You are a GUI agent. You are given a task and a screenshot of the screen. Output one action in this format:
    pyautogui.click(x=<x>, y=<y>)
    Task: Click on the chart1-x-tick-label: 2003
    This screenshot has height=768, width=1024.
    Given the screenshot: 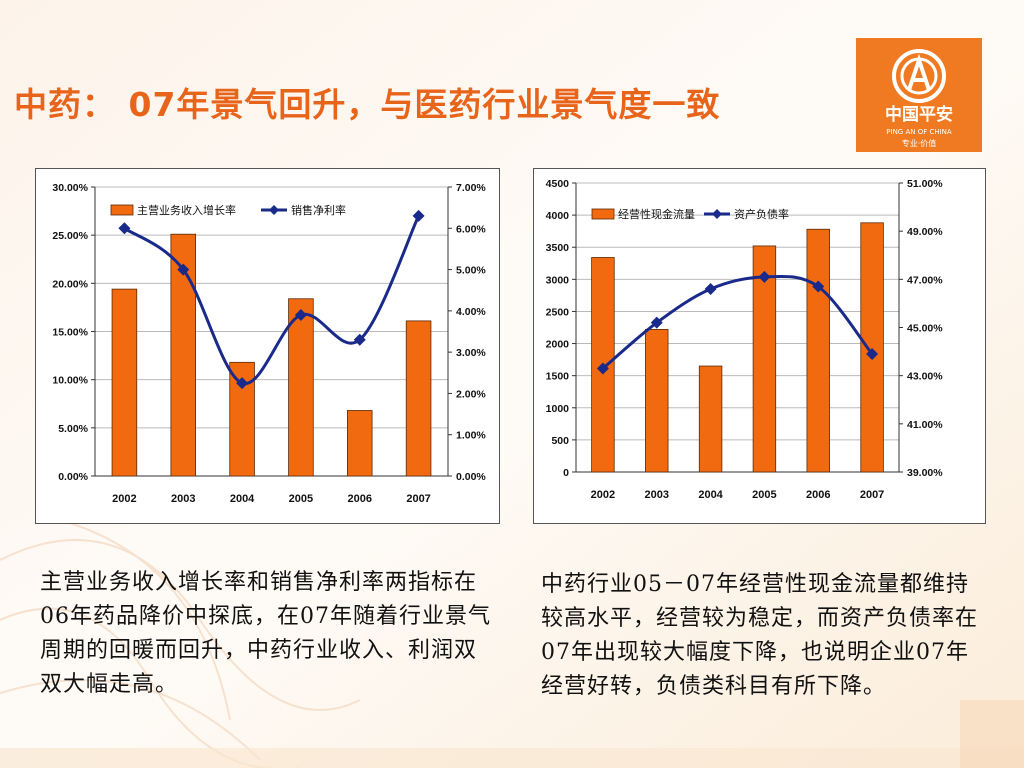 What is the action you would take?
    pyautogui.click(x=183, y=499)
    